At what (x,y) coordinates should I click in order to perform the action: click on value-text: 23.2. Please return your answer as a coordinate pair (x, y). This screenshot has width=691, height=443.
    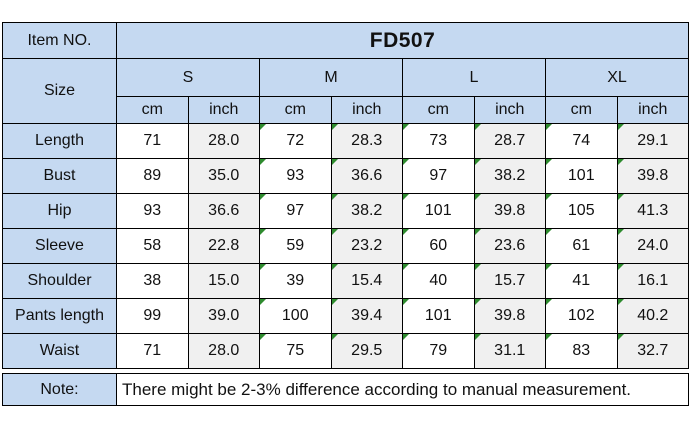
    Looking at the image, I should click on (367, 245).